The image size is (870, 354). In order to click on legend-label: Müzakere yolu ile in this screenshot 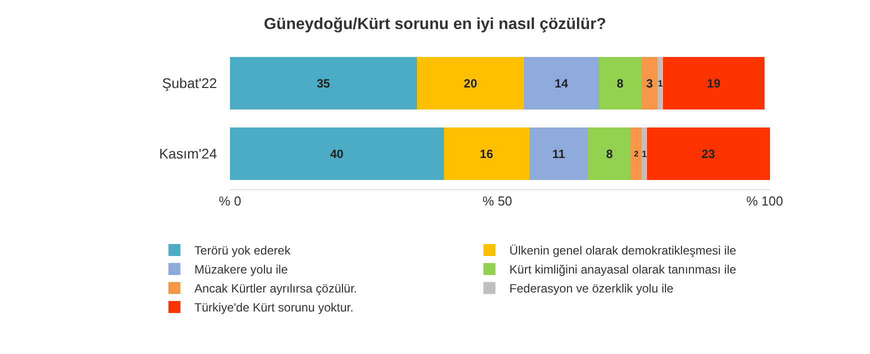, I will do `click(241, 269)`.